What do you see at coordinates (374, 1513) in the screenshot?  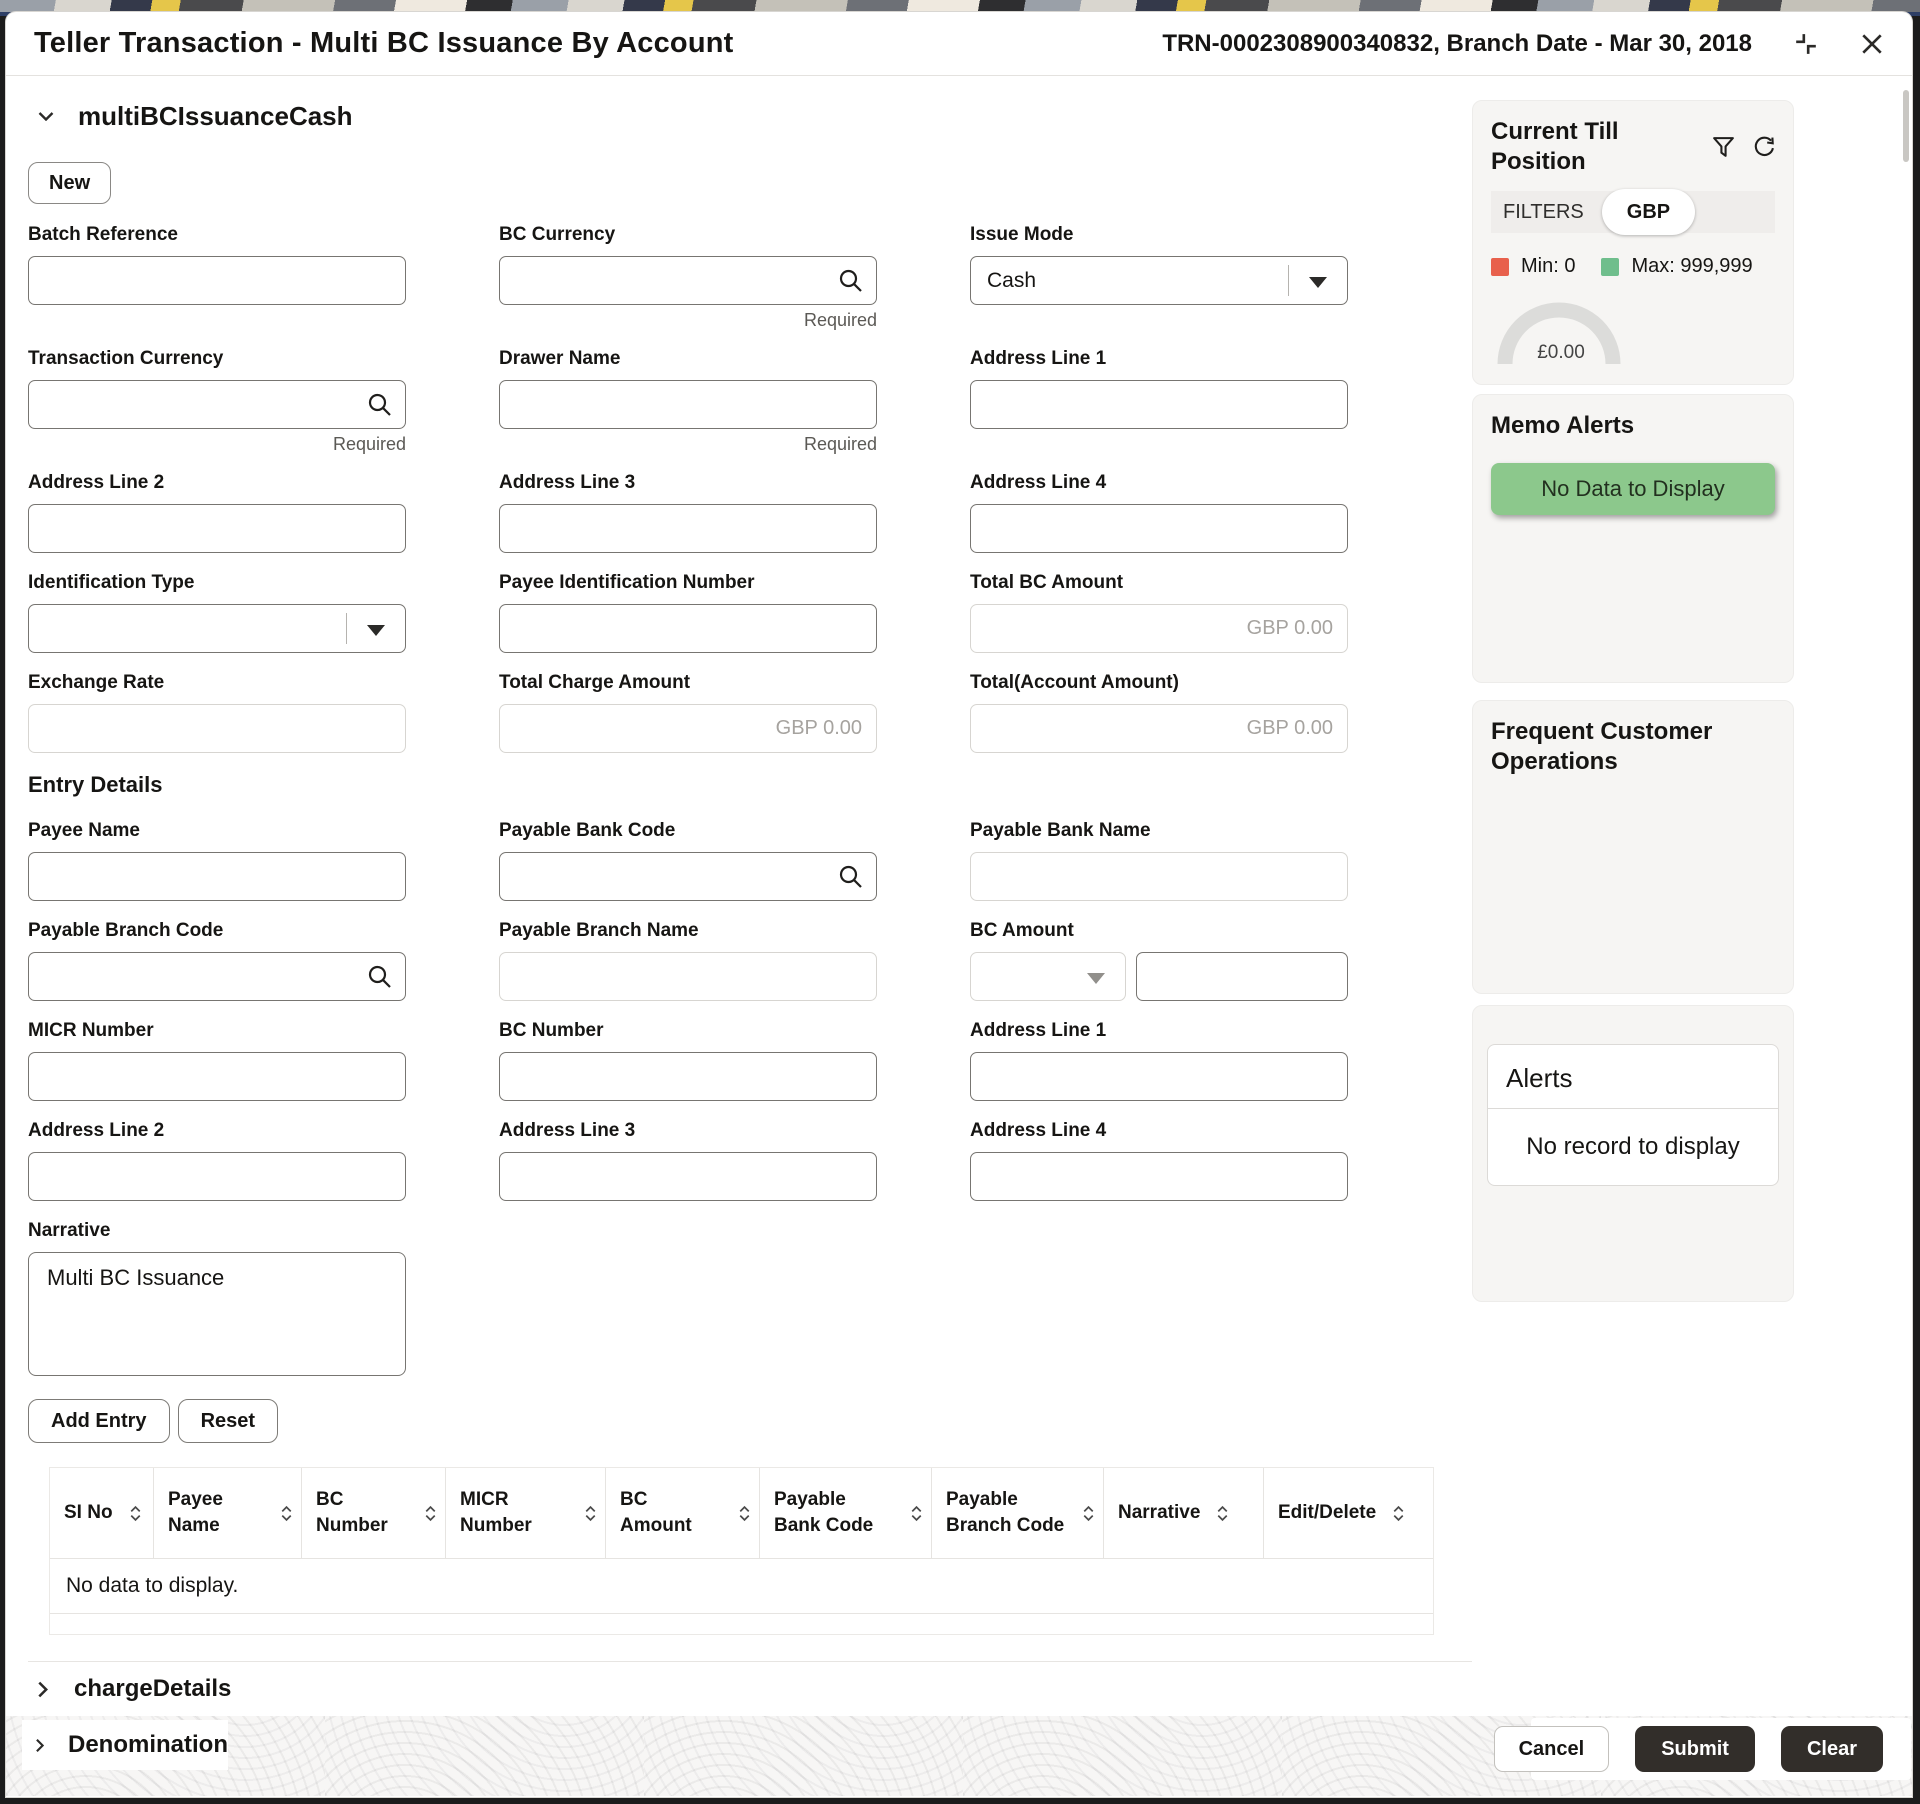 I see `column-header-bc-number: BC Number` at bounding box center [374, 1513].